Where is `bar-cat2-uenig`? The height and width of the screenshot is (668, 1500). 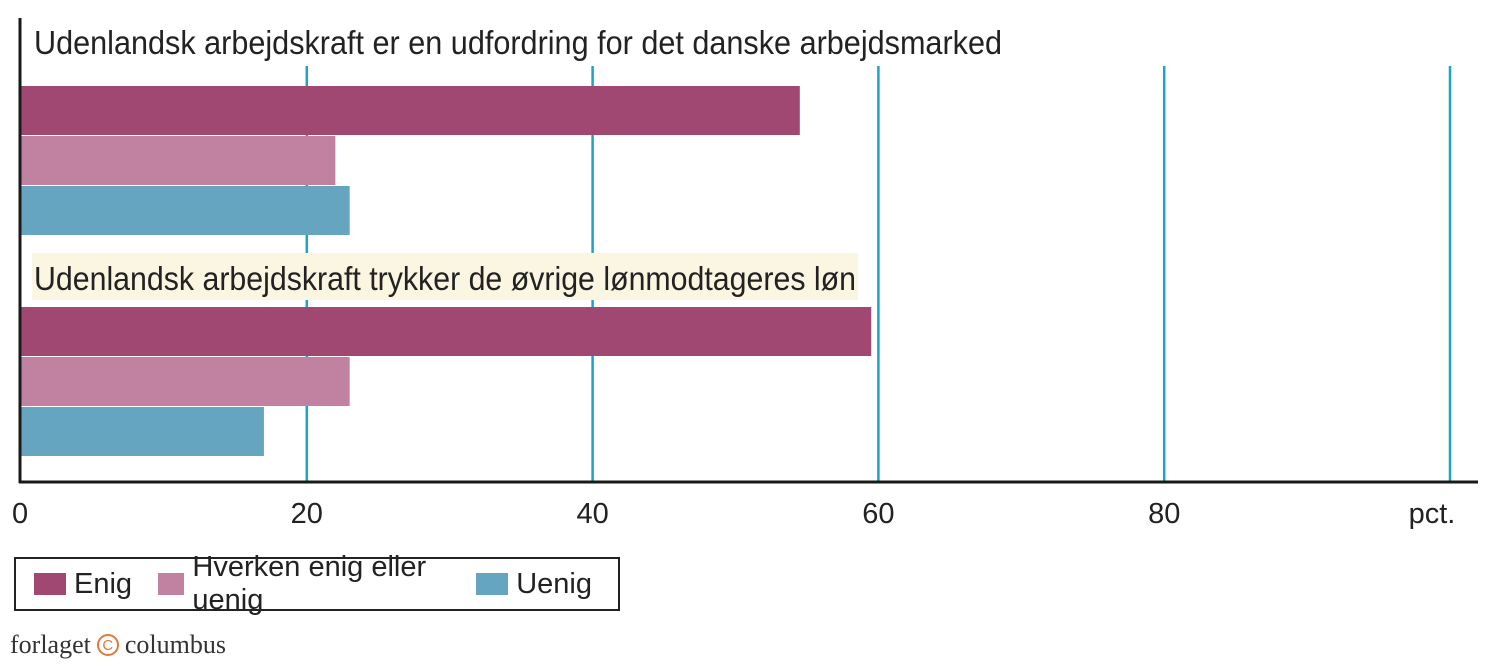
bar-cat2-uenig is located at coordinates (142, 431).